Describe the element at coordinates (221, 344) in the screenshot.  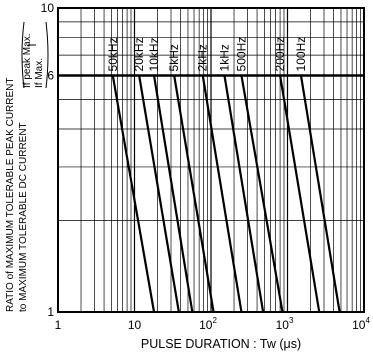
I see `x-axis-title: PULSE DURATION : Tw (μs)` at that location.